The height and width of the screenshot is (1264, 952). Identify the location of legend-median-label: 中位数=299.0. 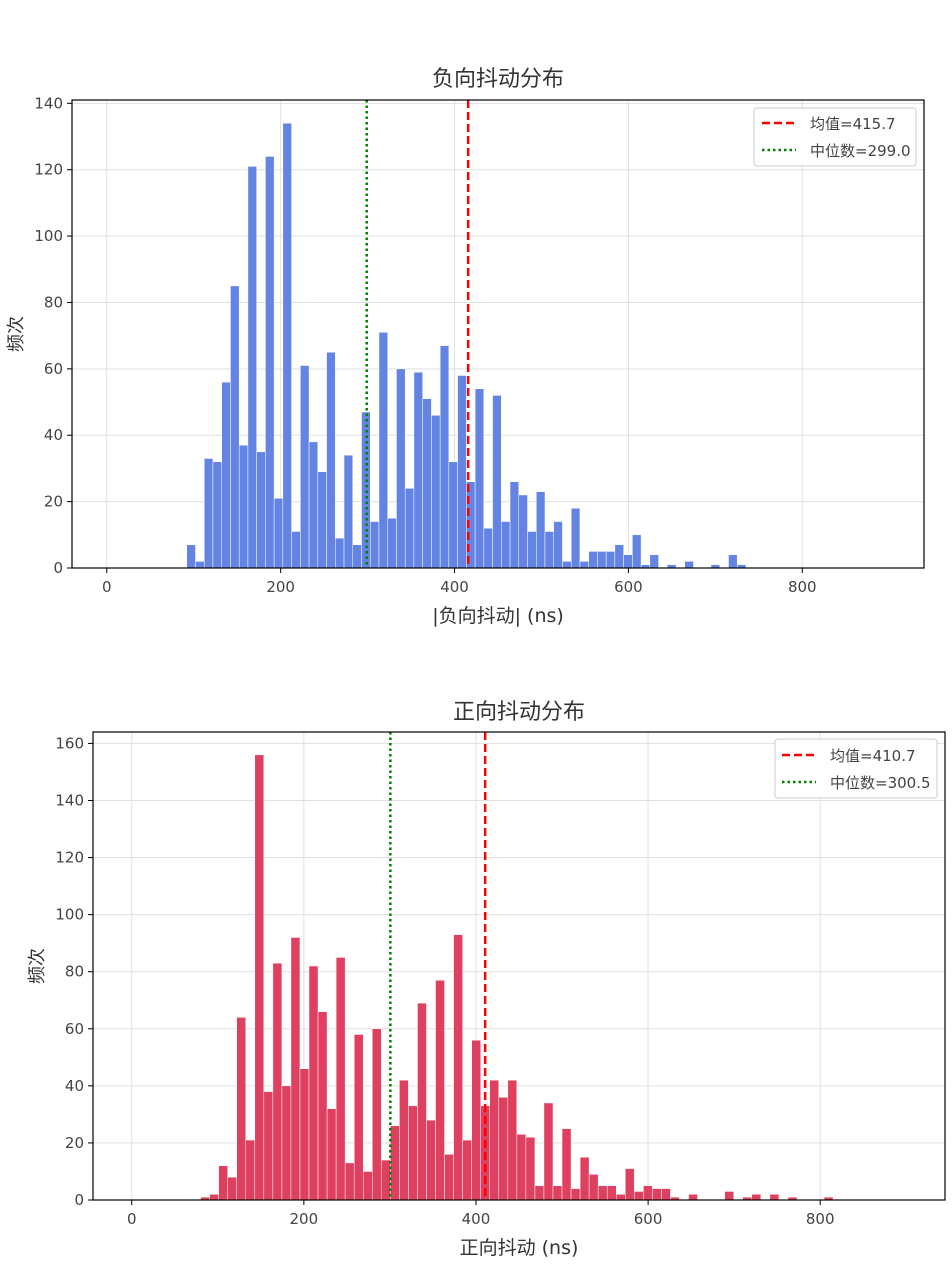
(860, 151).